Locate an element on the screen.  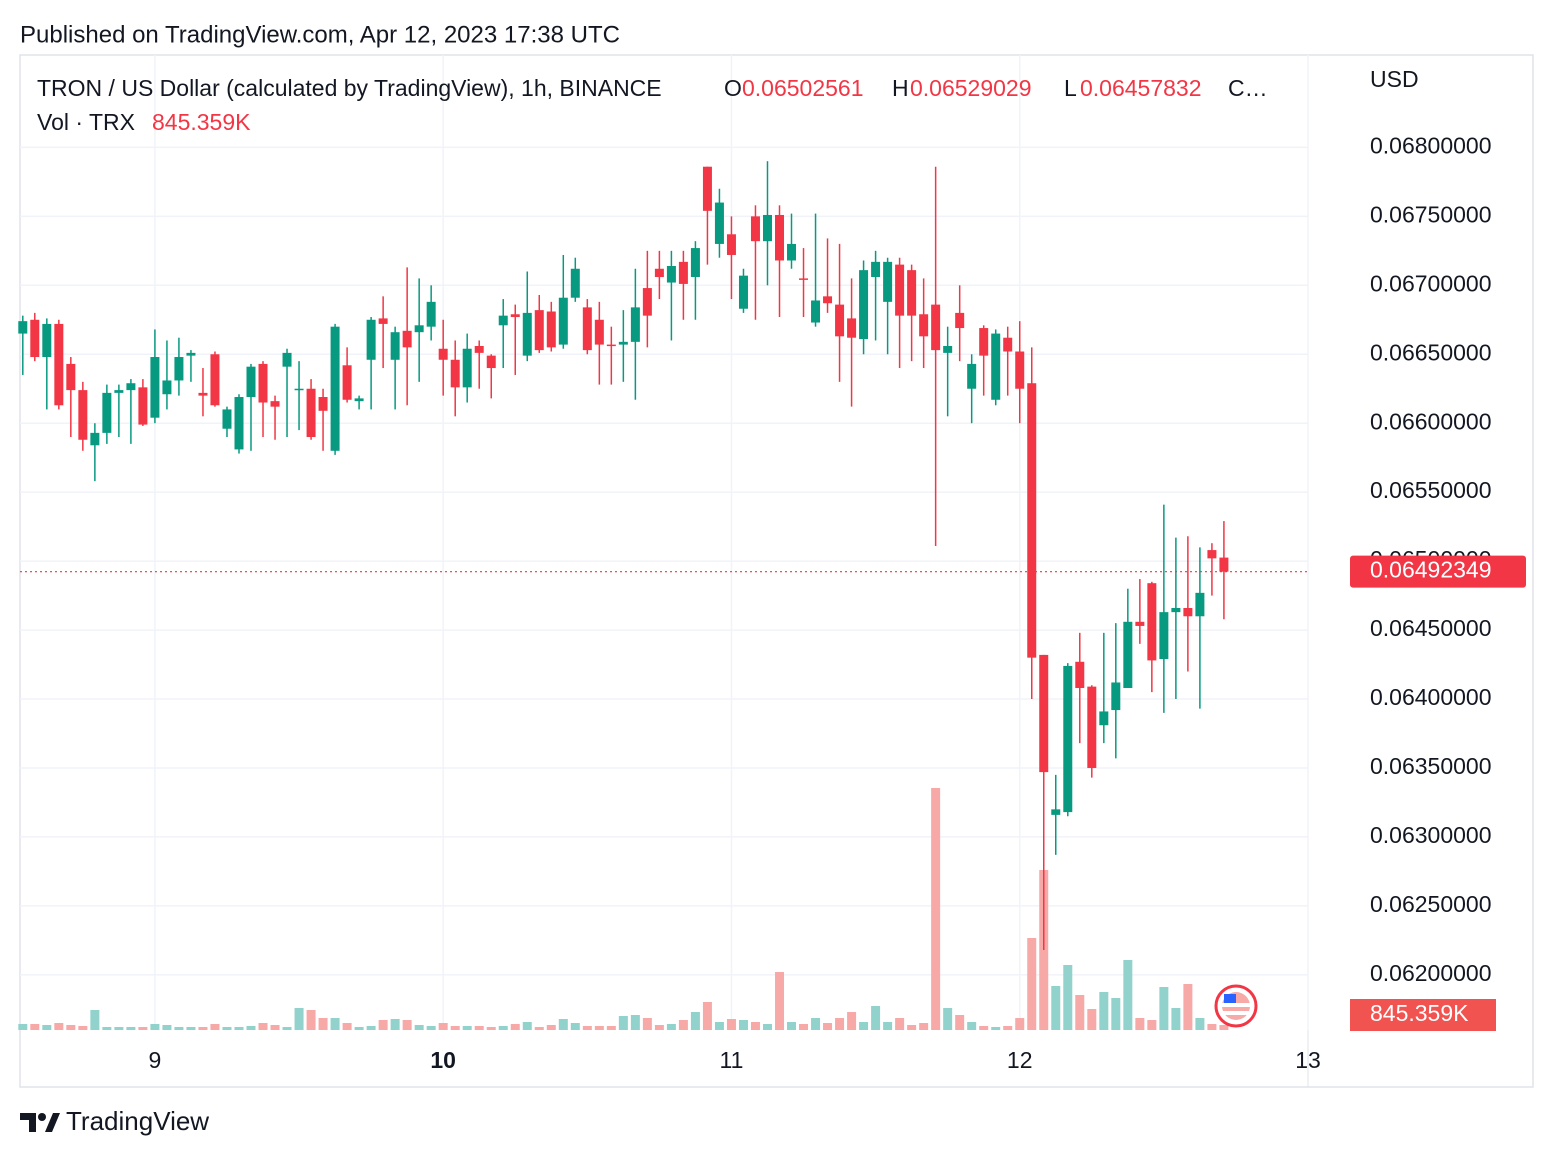
y-tick-label: 0.06200000 is located at coordinates (1431, 973).